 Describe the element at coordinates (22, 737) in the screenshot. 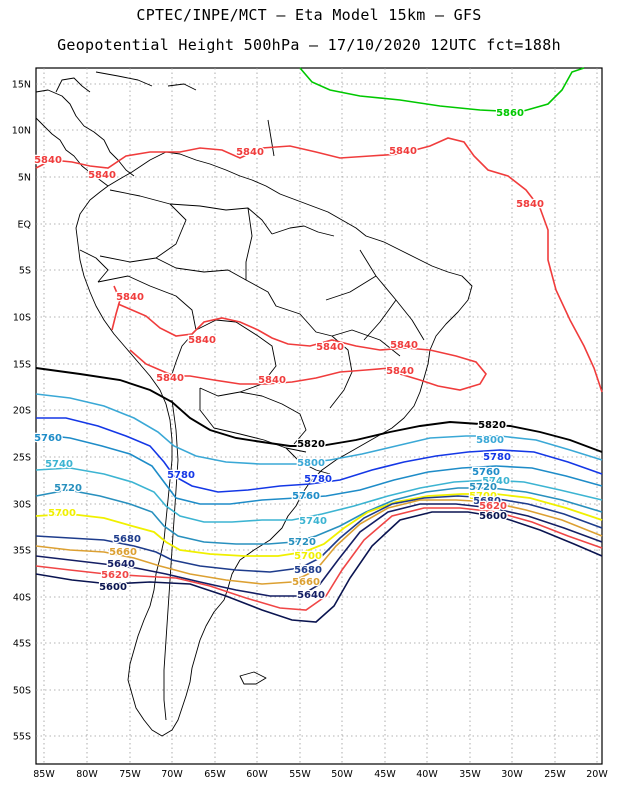

I see `latitude-tick-label: 55S` at that location.